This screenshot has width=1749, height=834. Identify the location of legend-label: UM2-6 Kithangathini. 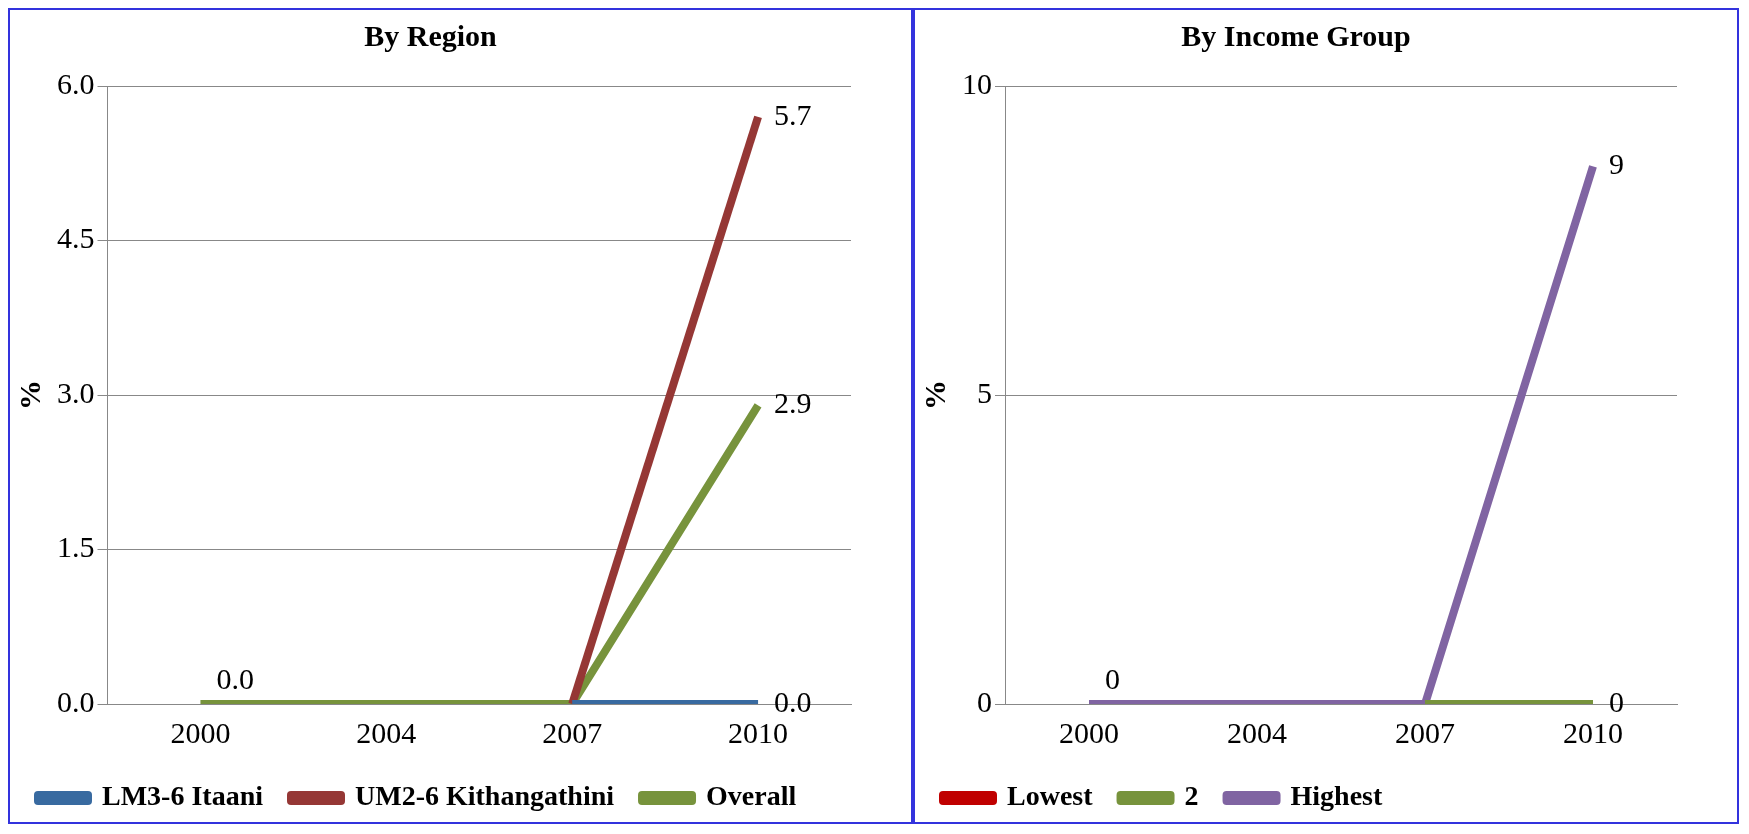
(485, 796).